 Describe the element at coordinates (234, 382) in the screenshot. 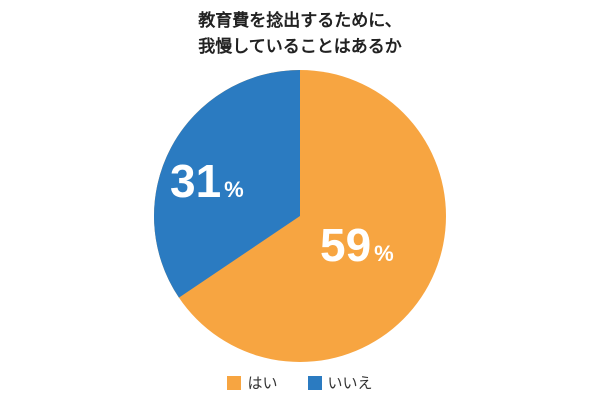

I see `legend-swatch-yes` at that location.